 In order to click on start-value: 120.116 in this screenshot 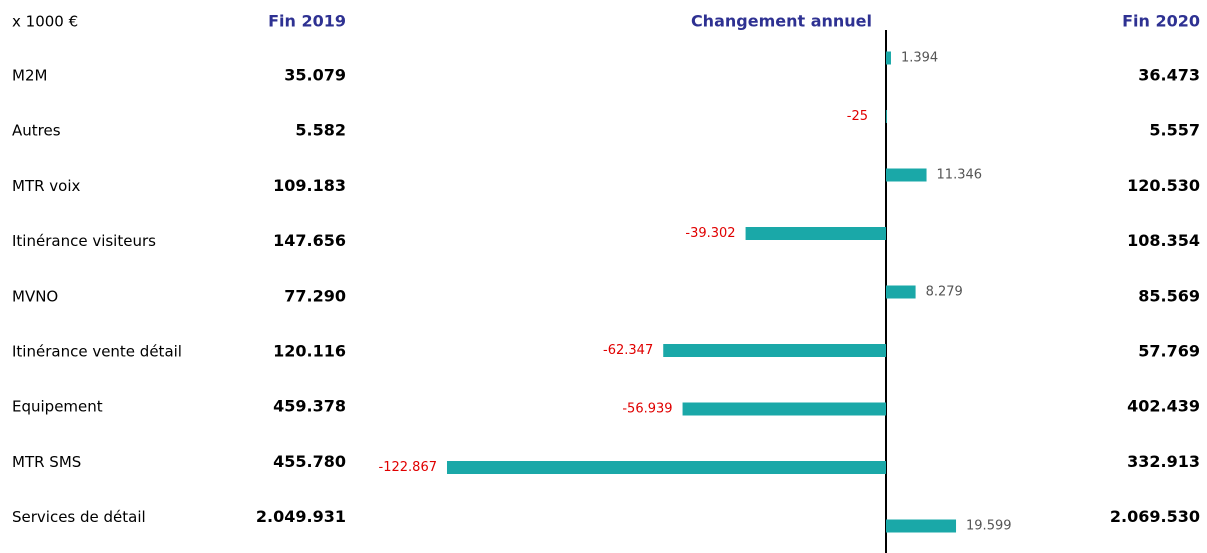, I will do `click(309, 351)`.